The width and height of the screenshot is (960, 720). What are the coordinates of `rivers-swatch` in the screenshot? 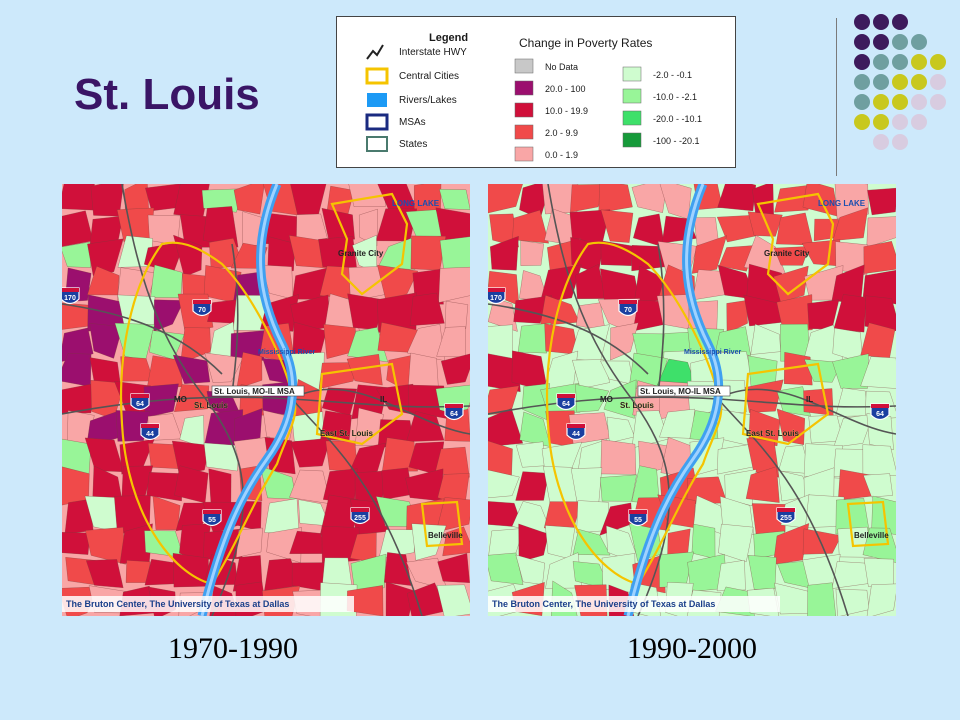 It's located at (377, 100).